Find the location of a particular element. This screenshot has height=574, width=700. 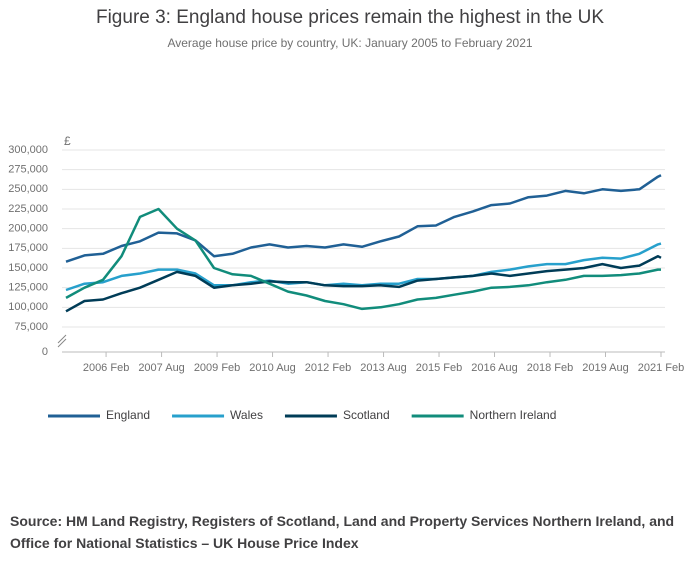

y-tick-label: 125,000 is located at coordinates (28, 288).